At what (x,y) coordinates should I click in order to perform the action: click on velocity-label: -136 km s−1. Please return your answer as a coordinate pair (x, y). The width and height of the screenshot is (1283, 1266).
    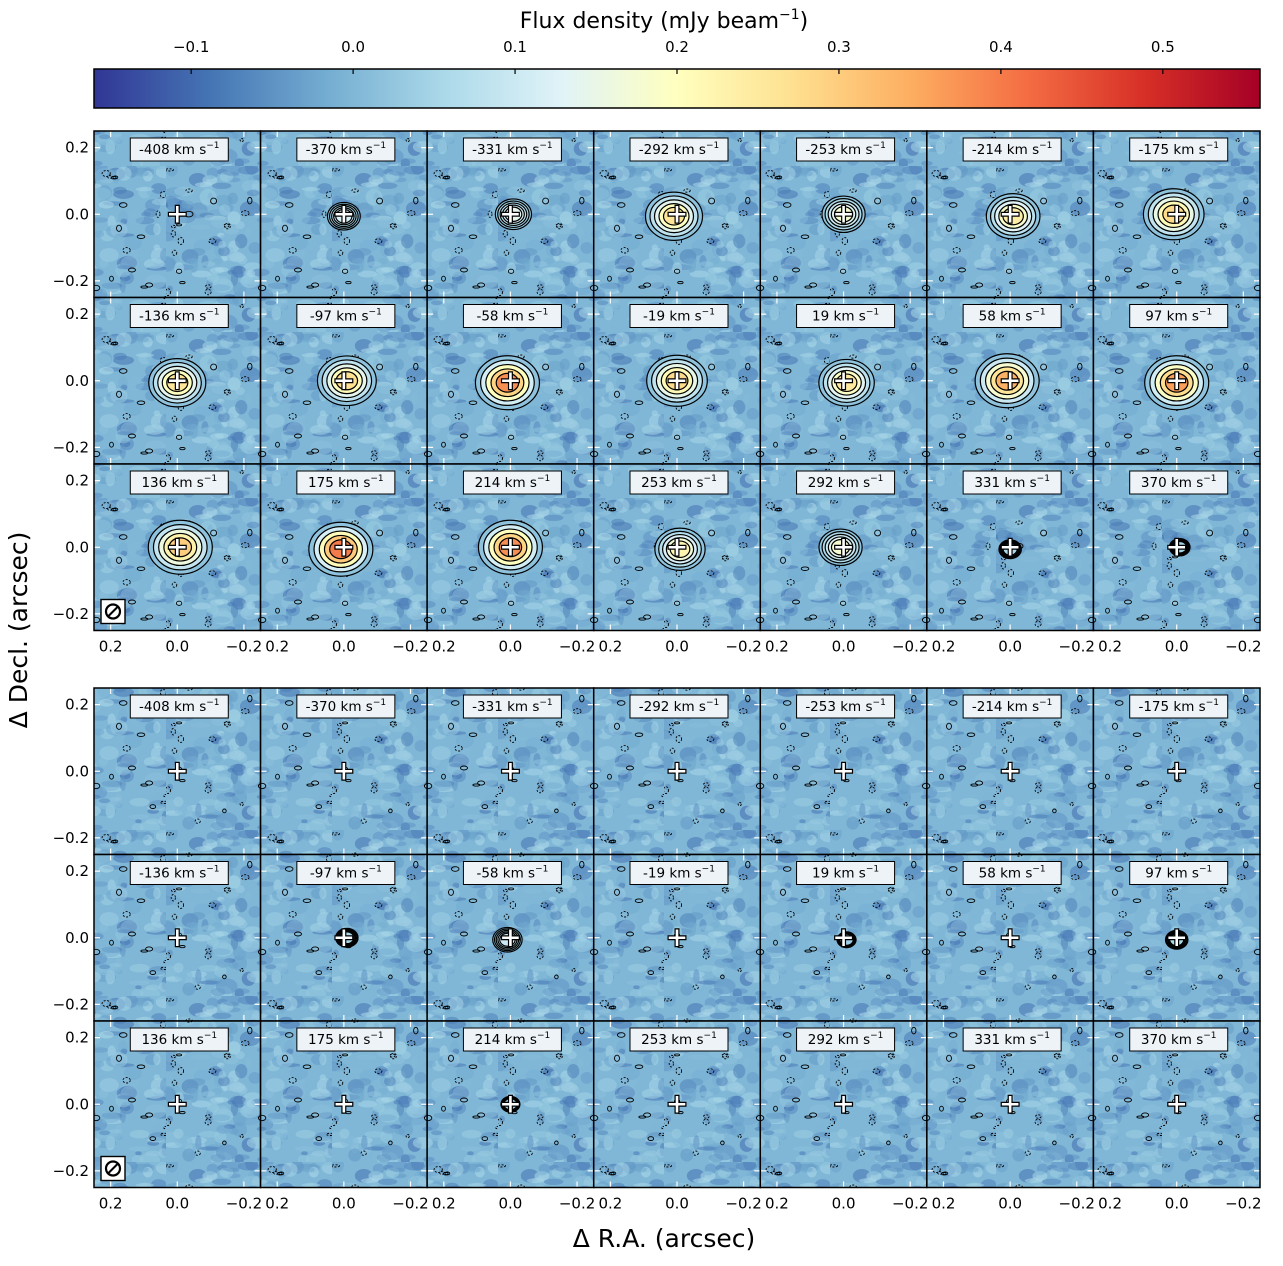
    Looking at the image, I should click on (179, 316).